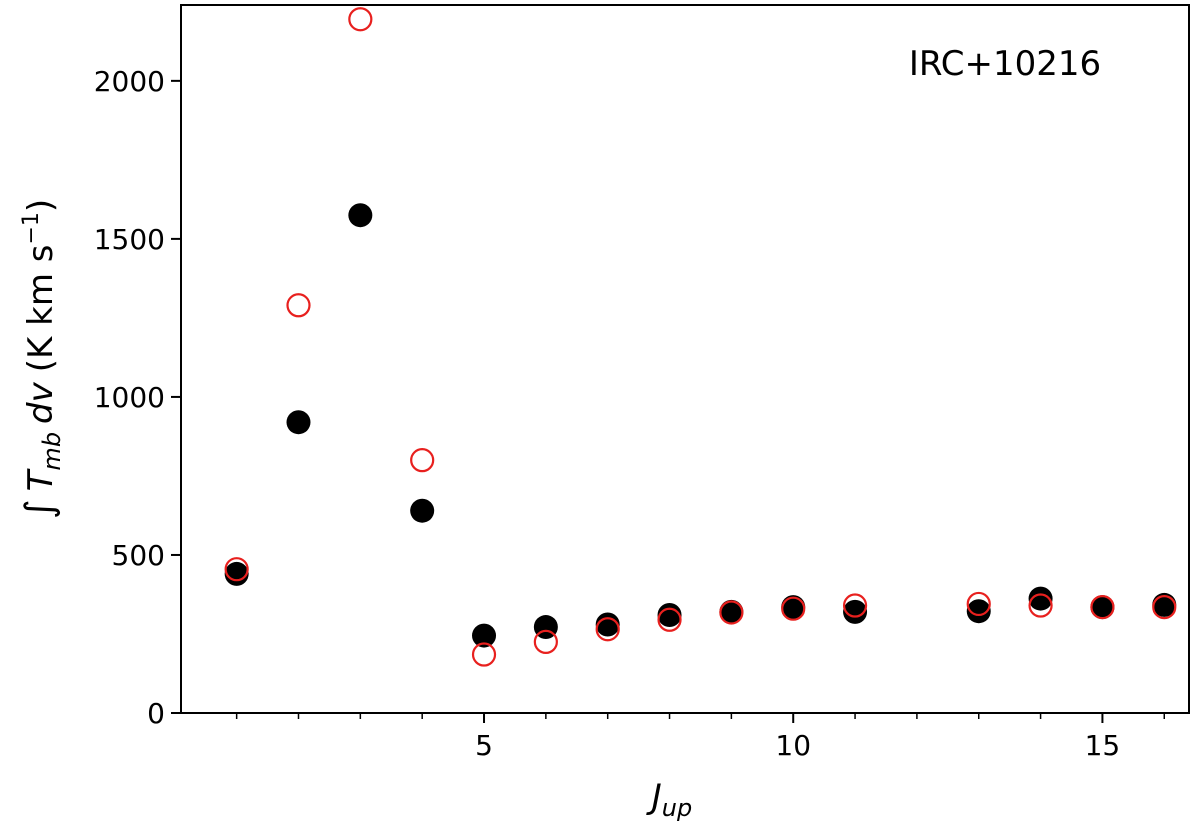 The width and height of the screenshot is (1200, 823). What do you see at coordinates (39, 509) in the screenshot?
I see `y-axis-label-integral: ∫` at bounding box center [39, 509].